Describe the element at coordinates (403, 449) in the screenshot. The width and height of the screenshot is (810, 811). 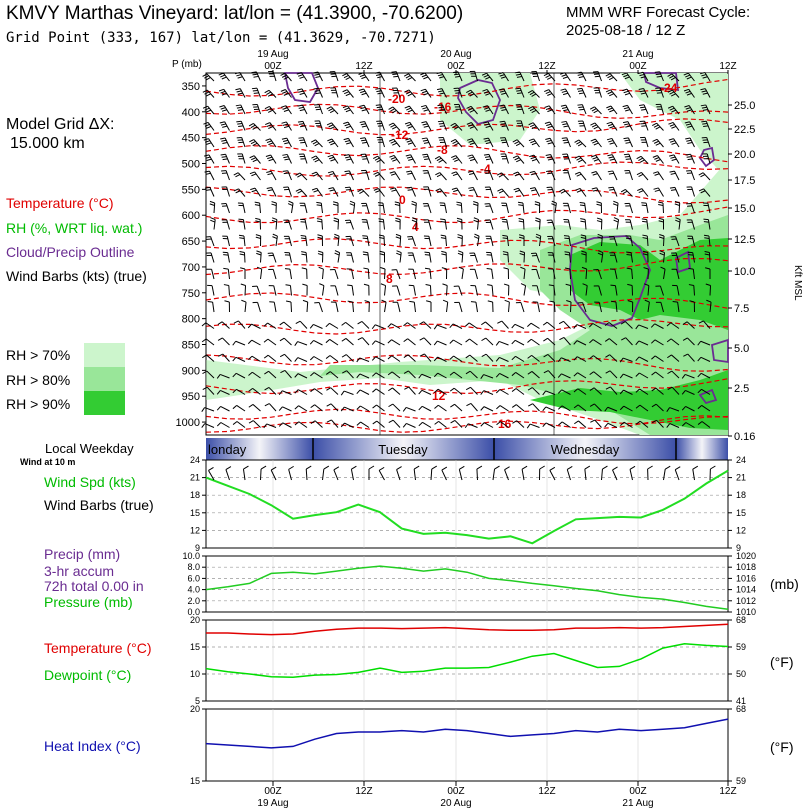
I see `weekday-tuesday: Tuesday` at that location.